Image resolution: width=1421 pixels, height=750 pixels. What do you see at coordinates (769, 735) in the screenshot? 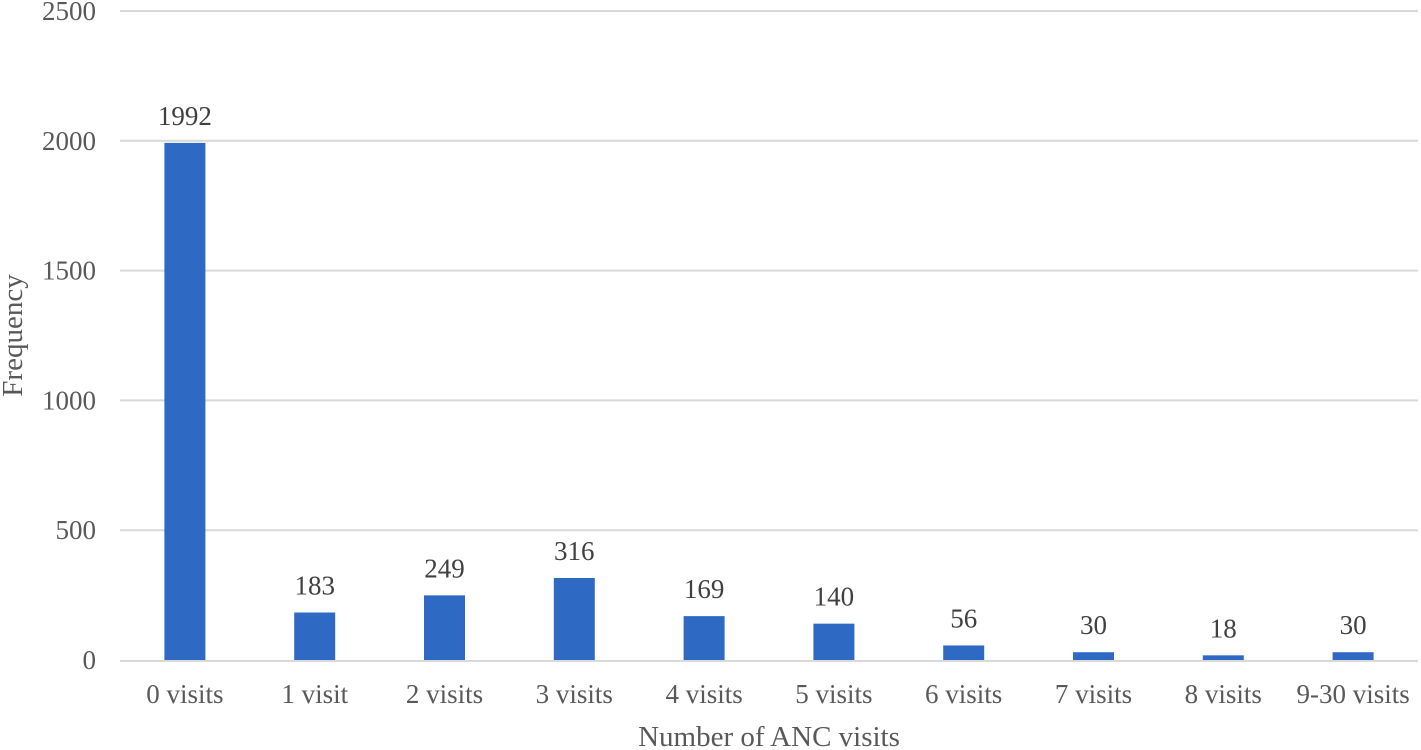
I see `x-axis-title: Number of ANC visits` at bounding box center [769, 735].